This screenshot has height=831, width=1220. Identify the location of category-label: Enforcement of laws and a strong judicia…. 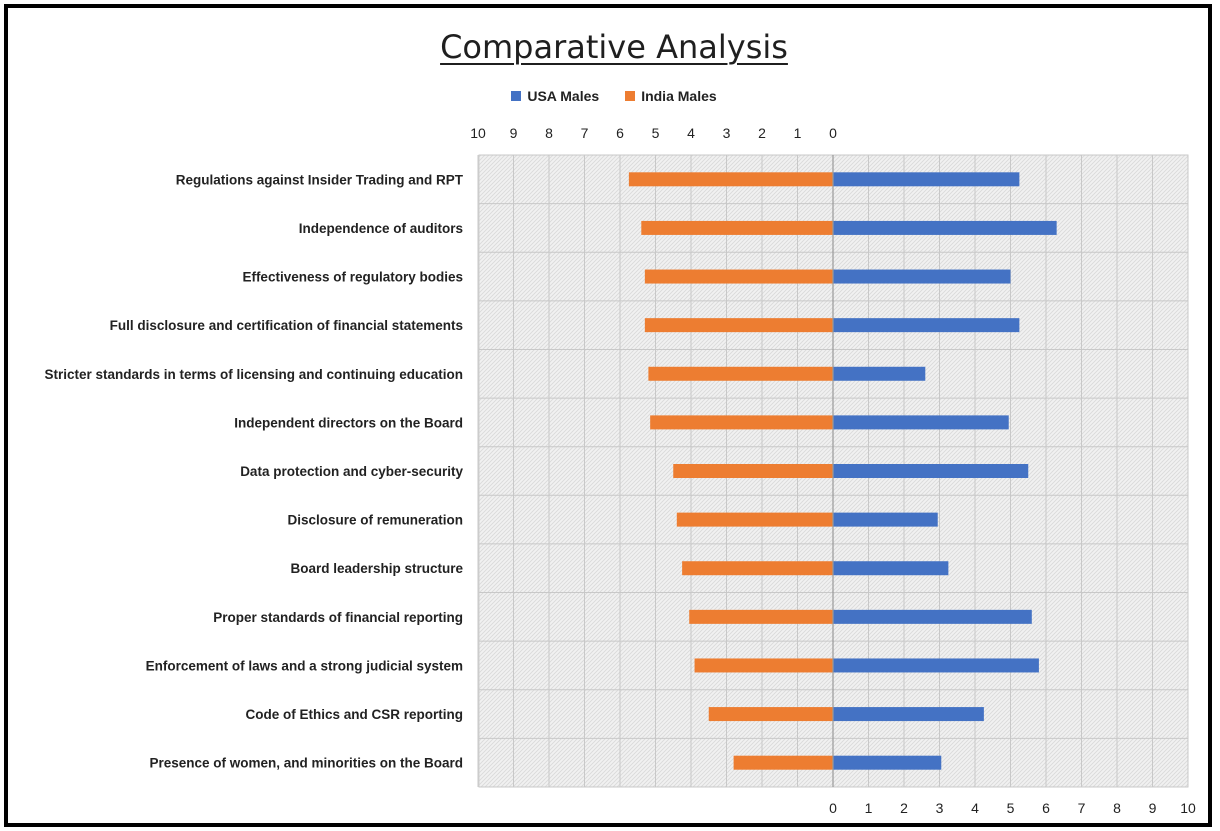
(304, 665).